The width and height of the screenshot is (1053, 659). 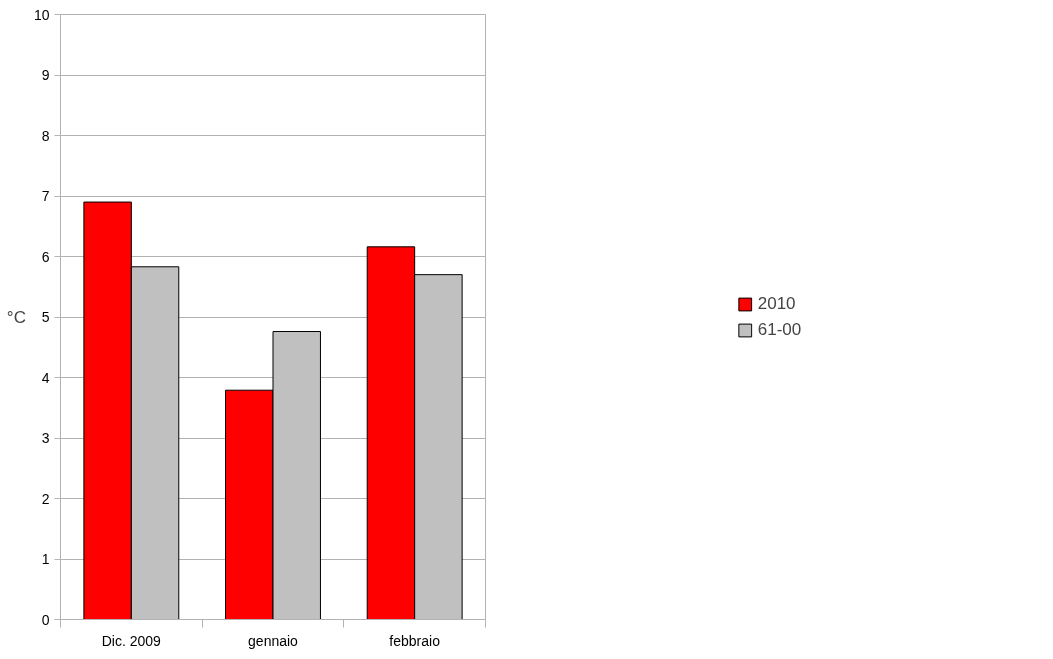 What do you see at coordinates (45, 619) in the screenshot?
I see `y-tick-label: 0` at bounding box center [45, 619].